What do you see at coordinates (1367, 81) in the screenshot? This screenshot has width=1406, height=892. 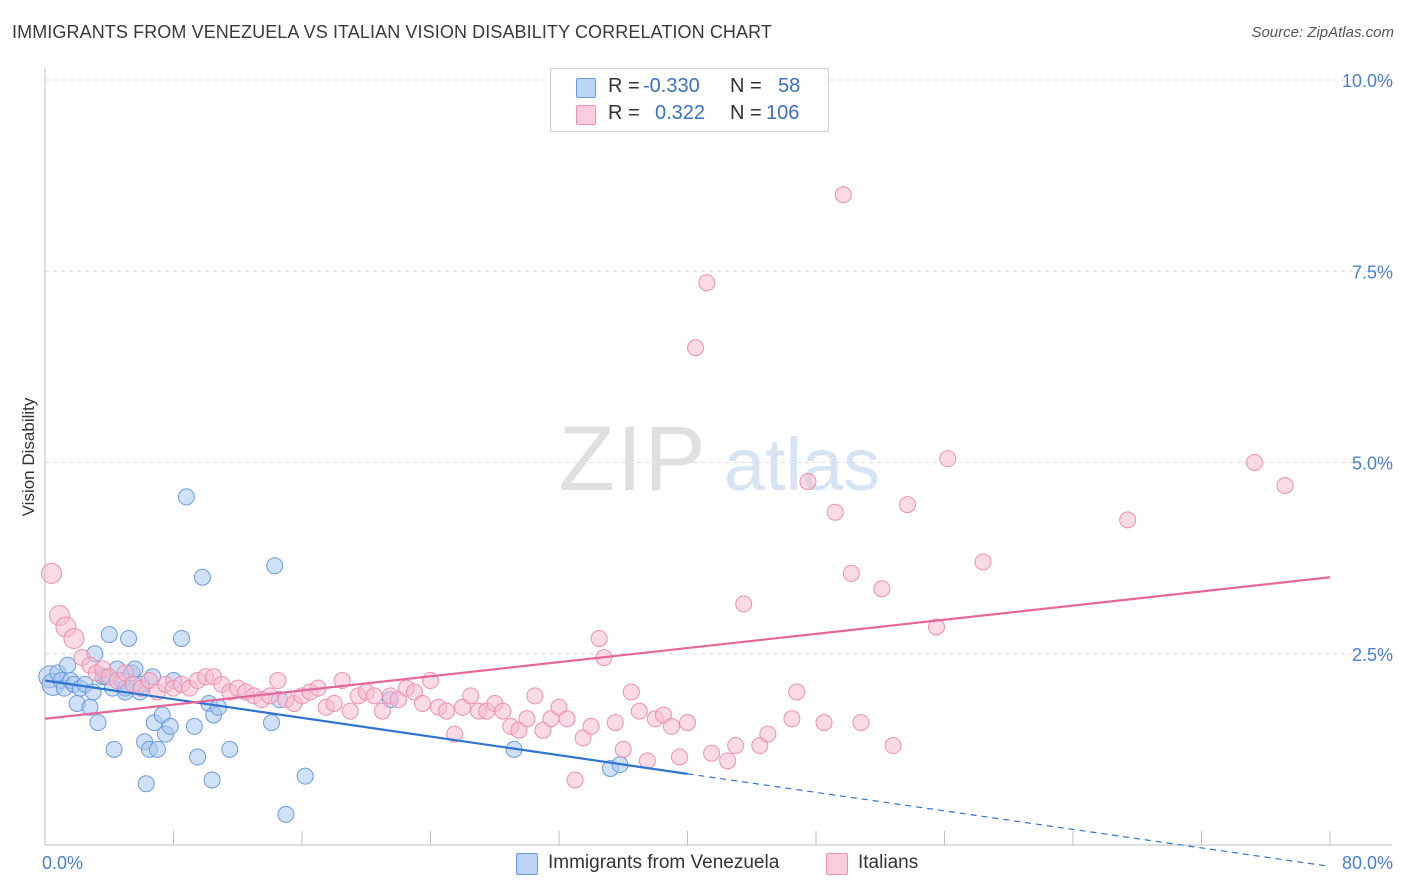 I see `y-tick-label: 10.0%` at bounding box center [1367, 81].